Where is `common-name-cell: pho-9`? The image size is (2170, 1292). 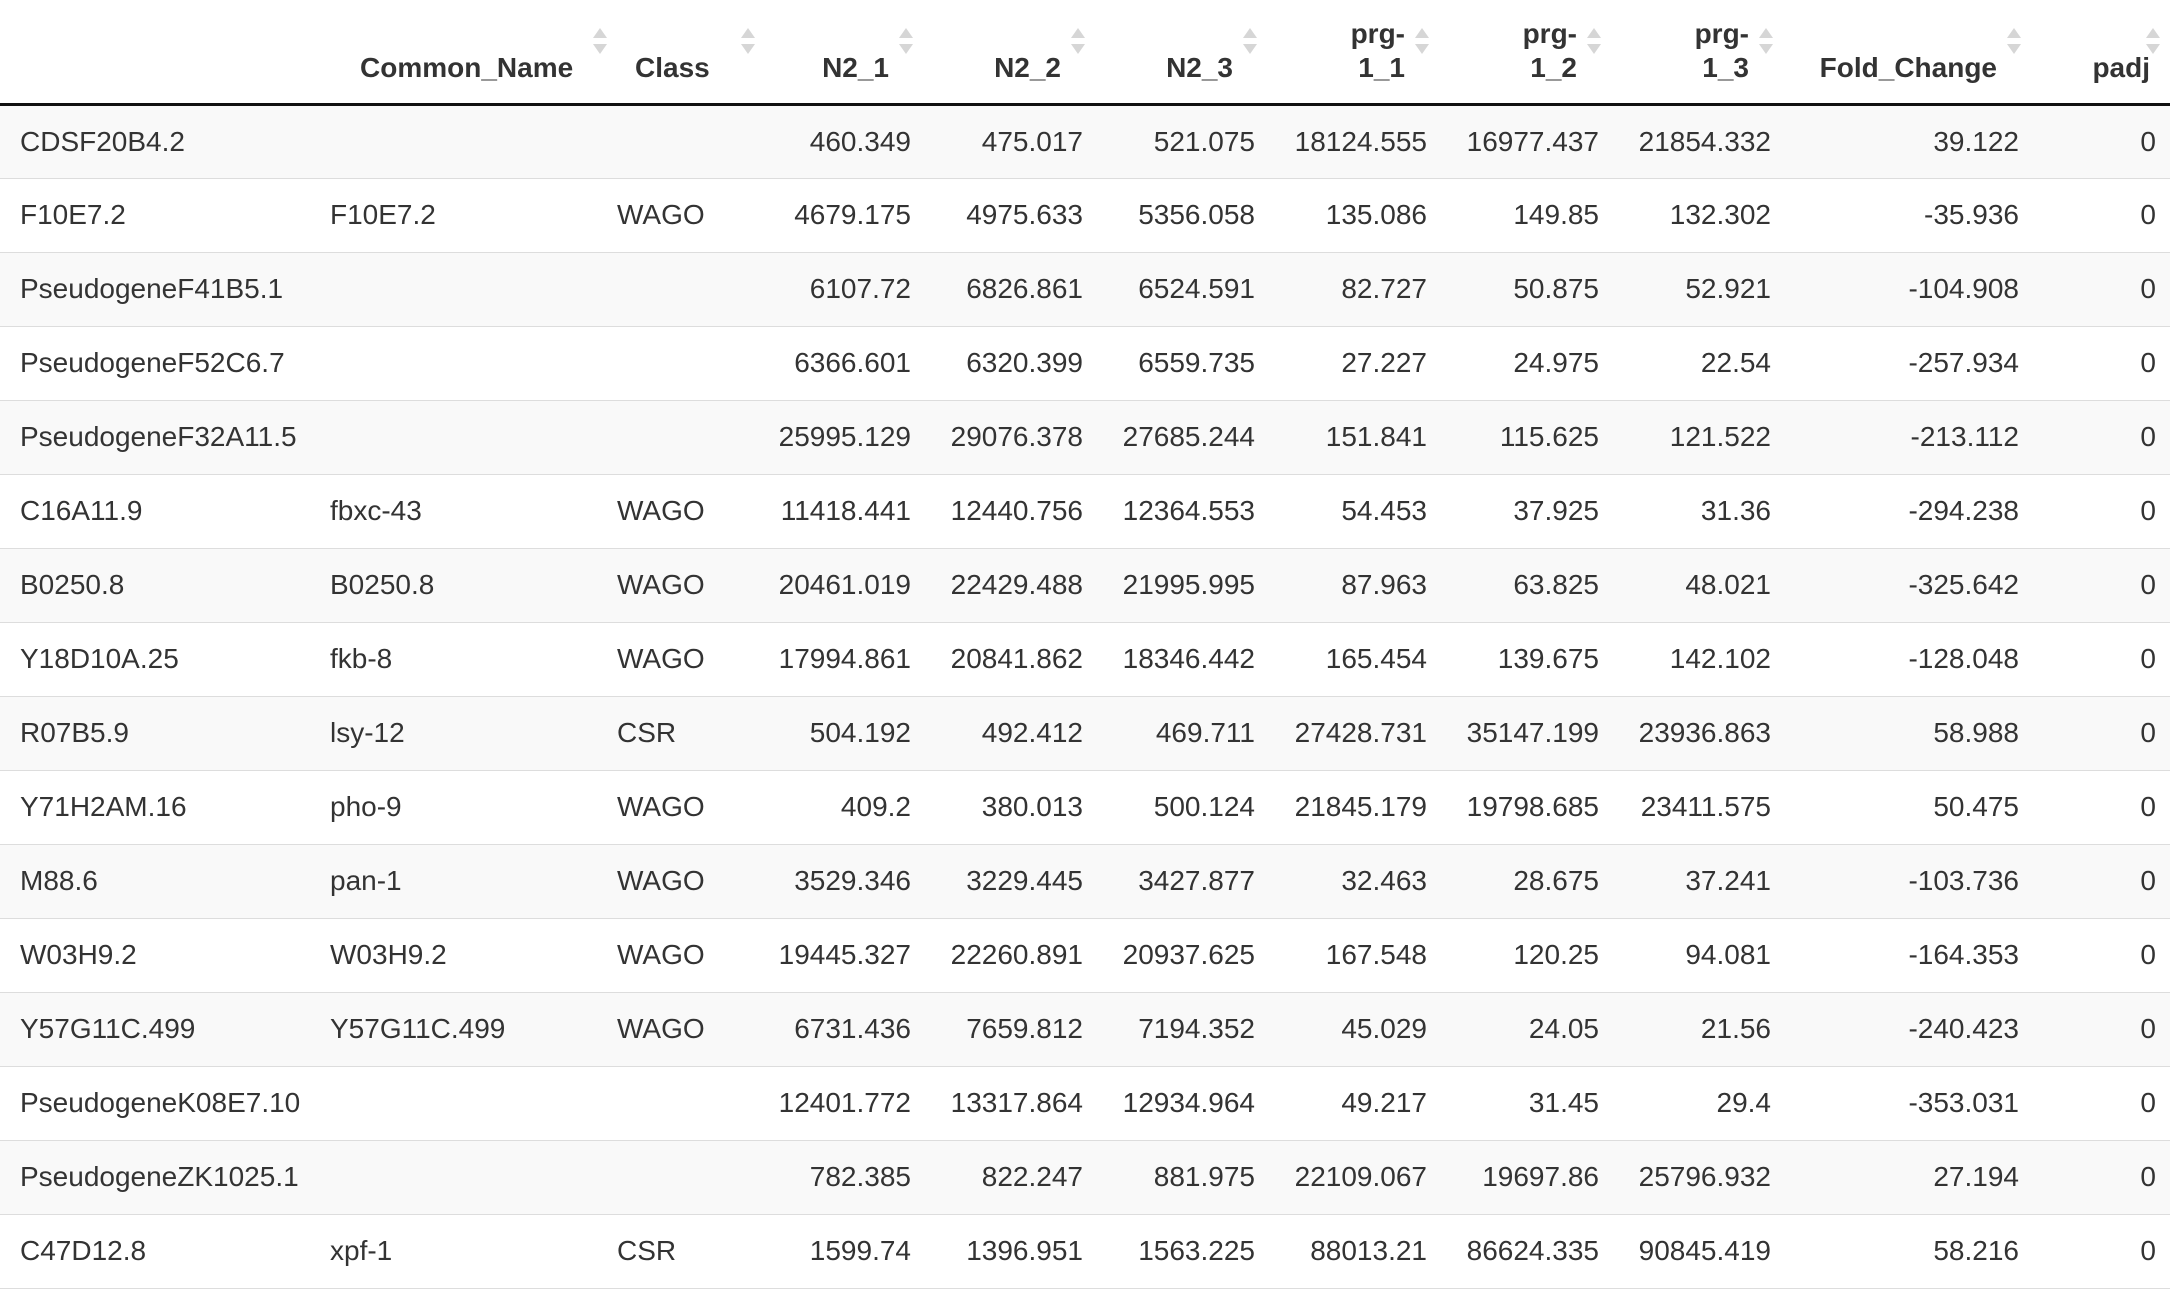 common-name-cell: pho-9 is located at coordinates (473, 806).